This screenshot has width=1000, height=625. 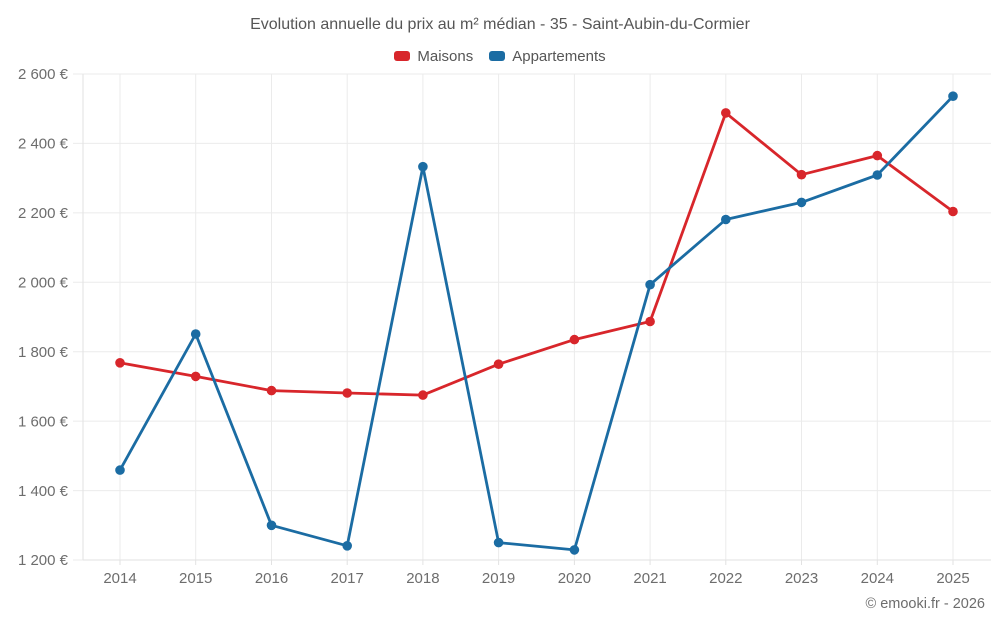 I want to click on y-axis-label: 2 200 €, so click(x=43, y=213).